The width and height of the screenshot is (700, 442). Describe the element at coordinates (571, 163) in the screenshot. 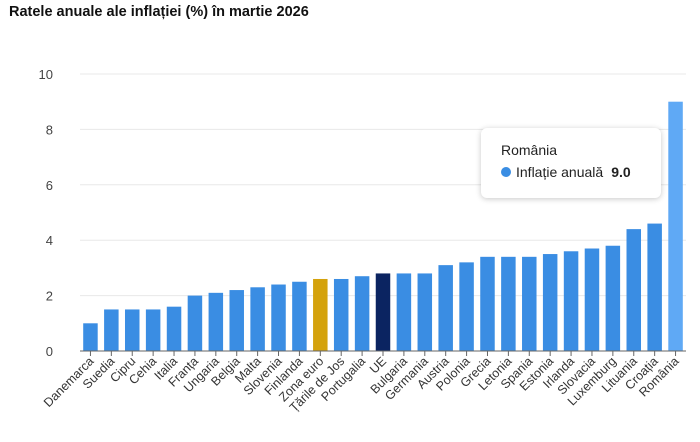

I see `tooltip: România Inflație anuală 9.0` at that location.